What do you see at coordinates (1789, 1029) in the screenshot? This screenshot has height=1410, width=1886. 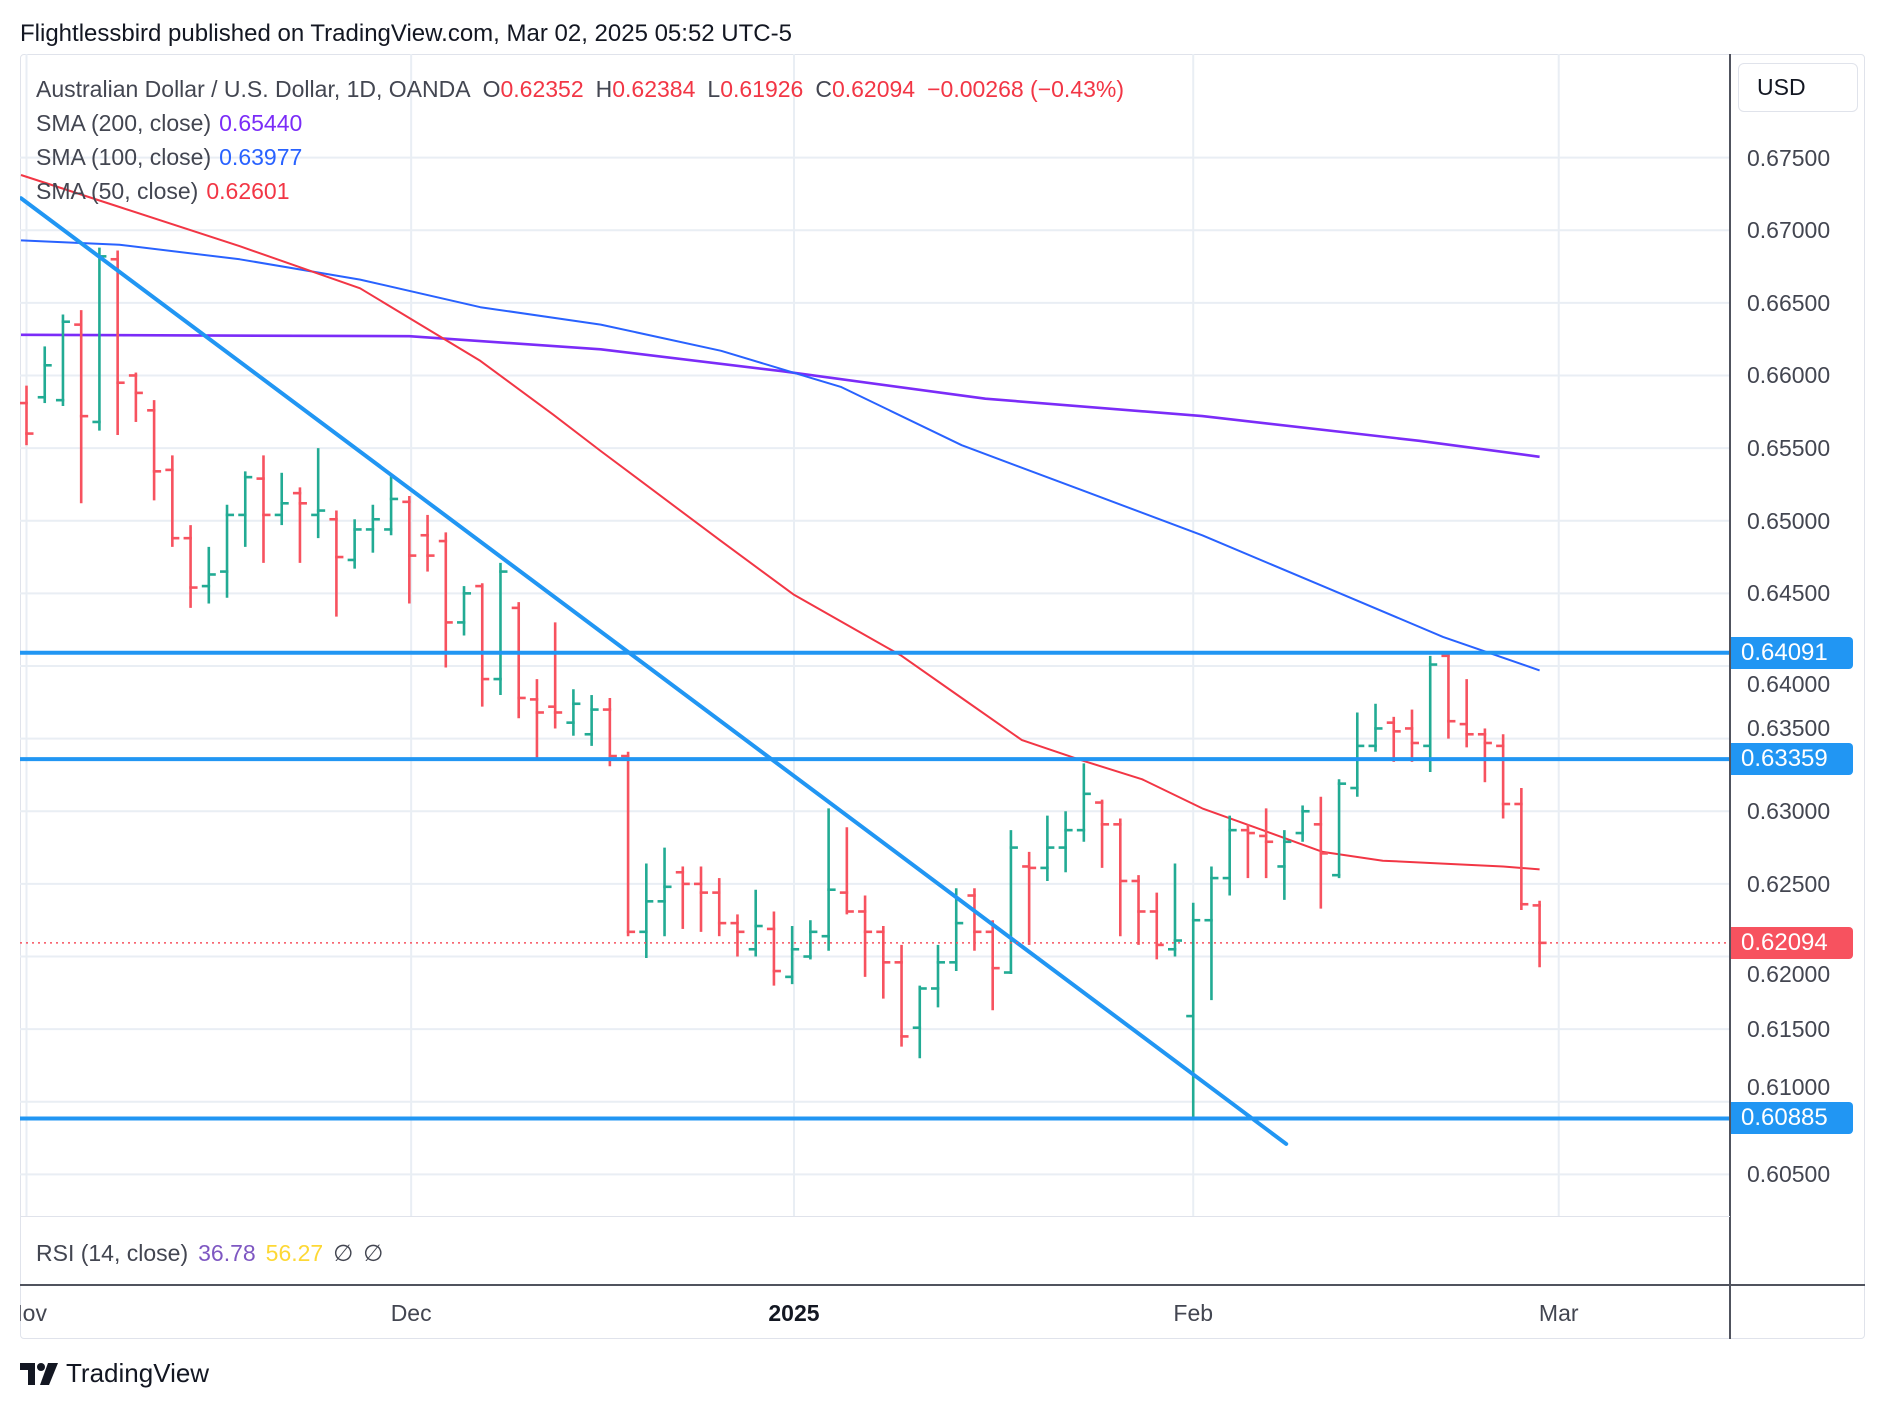 I see `price-tick-label: 0.61500` at bounding box center [1789, 1029].